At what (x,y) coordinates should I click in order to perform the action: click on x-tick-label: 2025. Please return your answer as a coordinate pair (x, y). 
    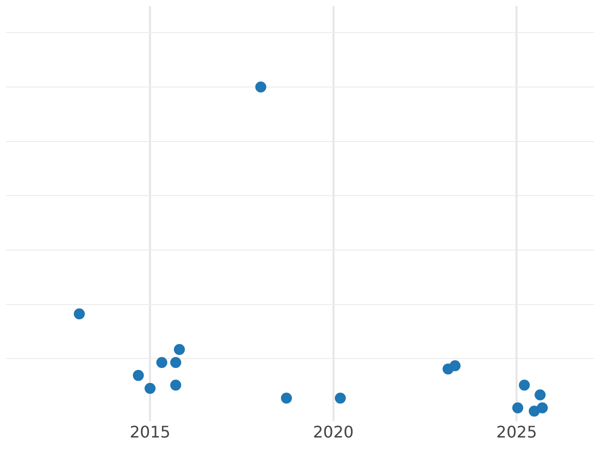
    Looking at the image, I should click on (517, 432).